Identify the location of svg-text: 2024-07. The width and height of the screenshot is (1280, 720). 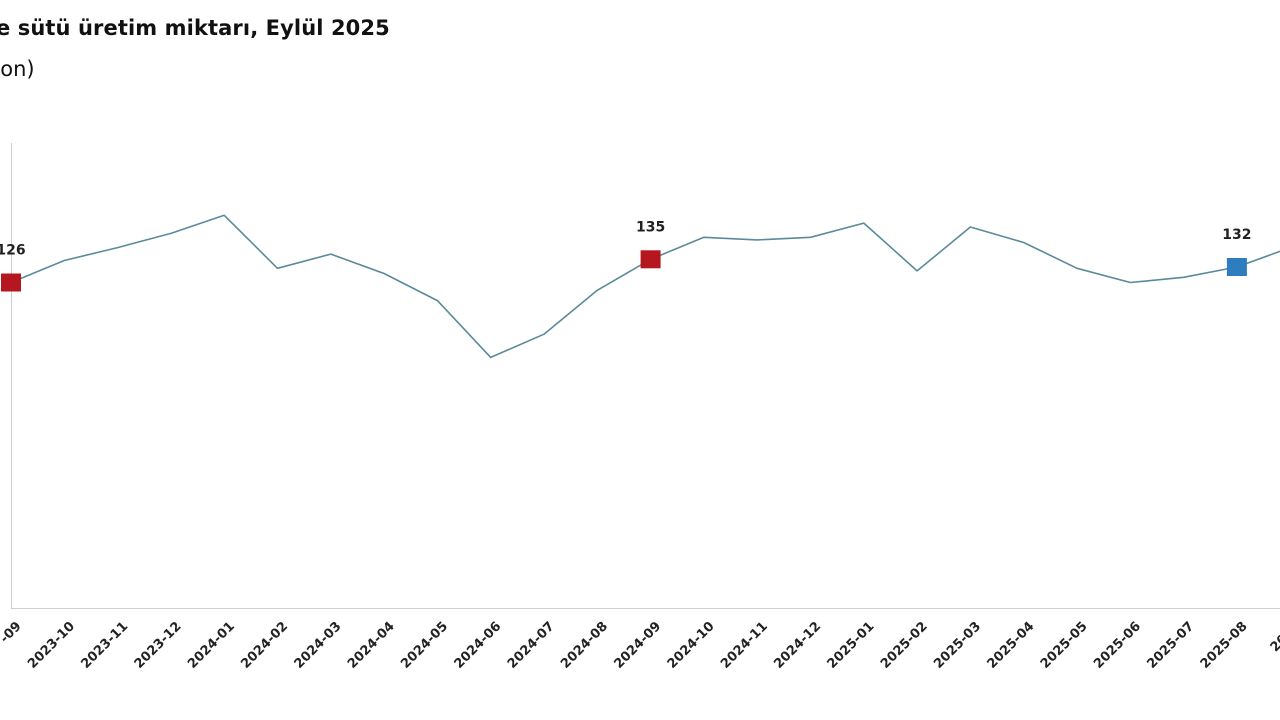
(531, 645).